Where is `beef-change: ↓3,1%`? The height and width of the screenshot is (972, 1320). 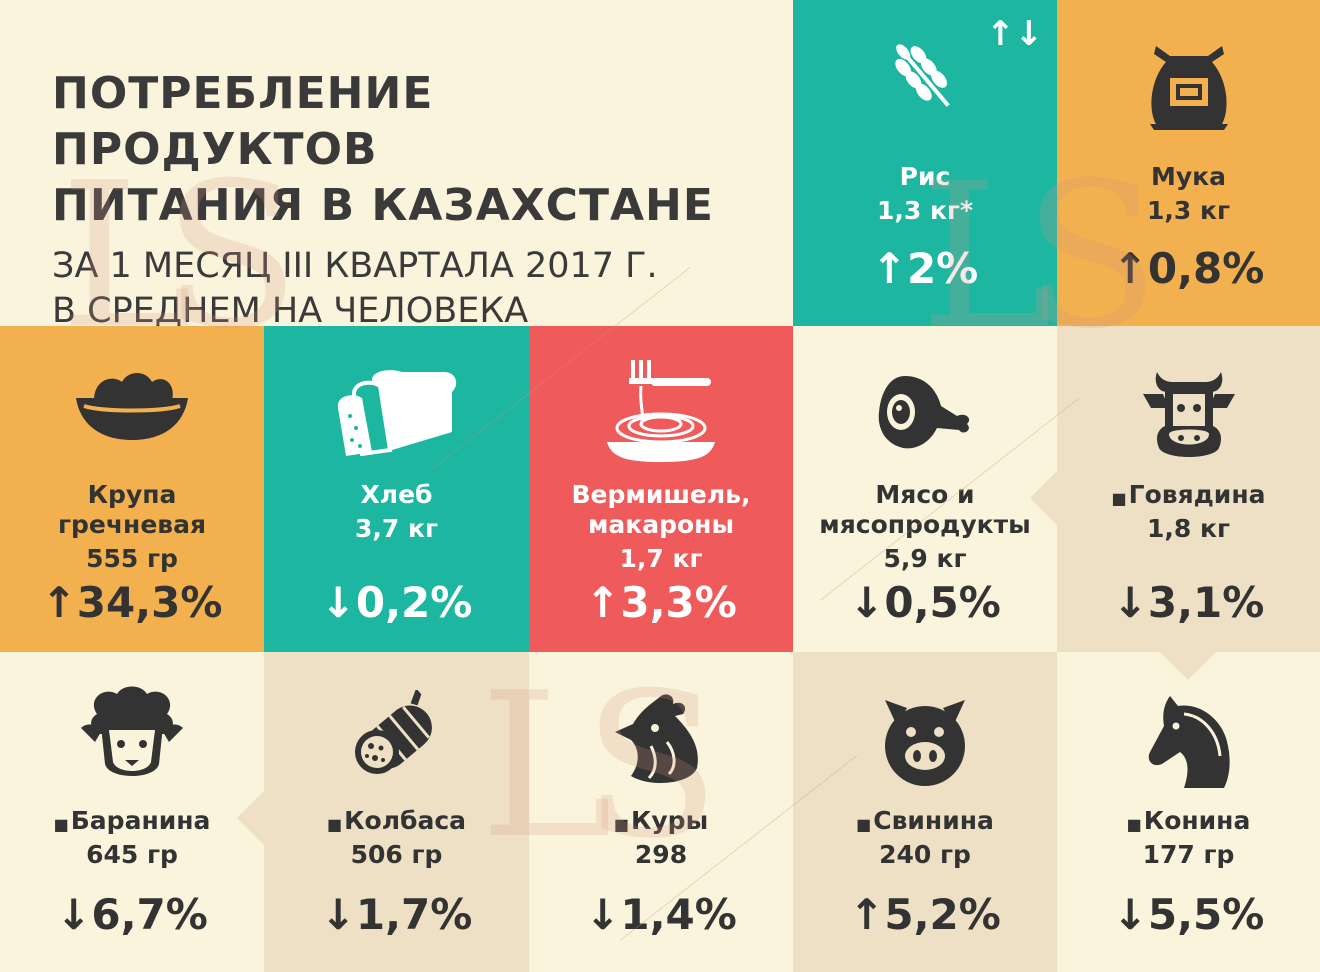
beef-change: ↓3,1% is located at coordinates (1188, 603).